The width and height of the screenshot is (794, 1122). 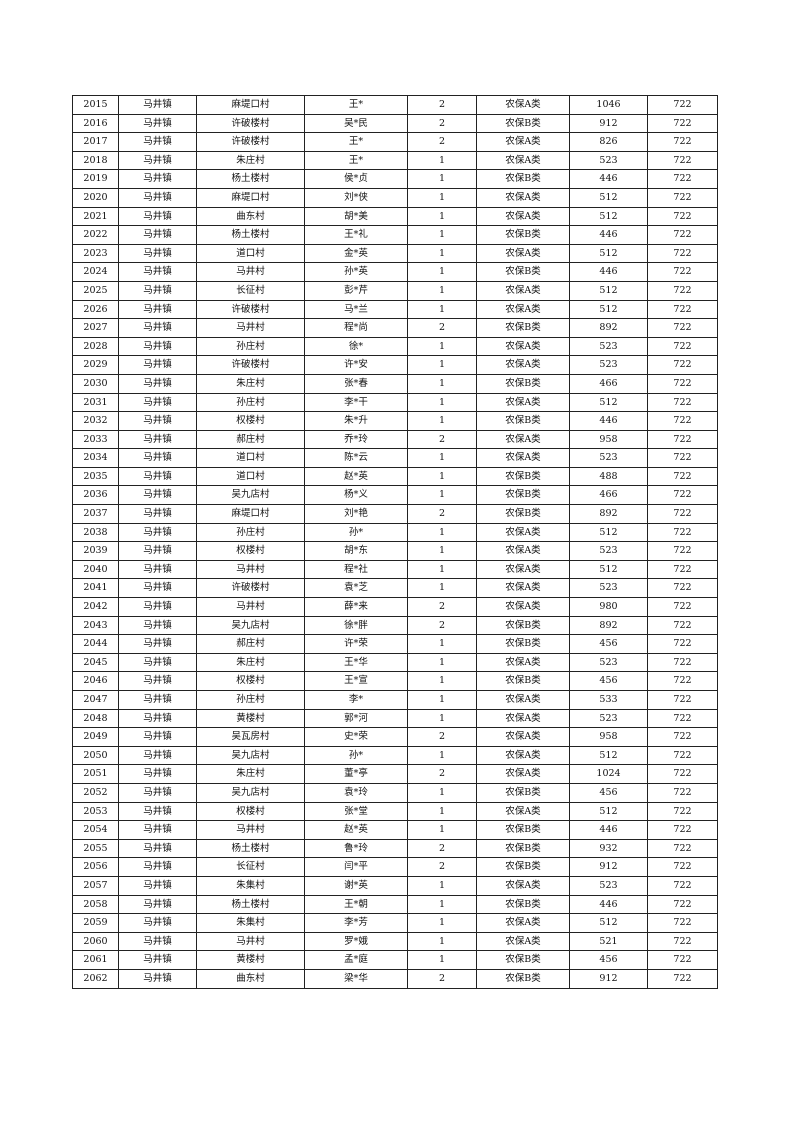 I want to click on table-row: 2023 马井镇 道口村 金*英 1 农保A类 512 722, so click(x=395, y=253).